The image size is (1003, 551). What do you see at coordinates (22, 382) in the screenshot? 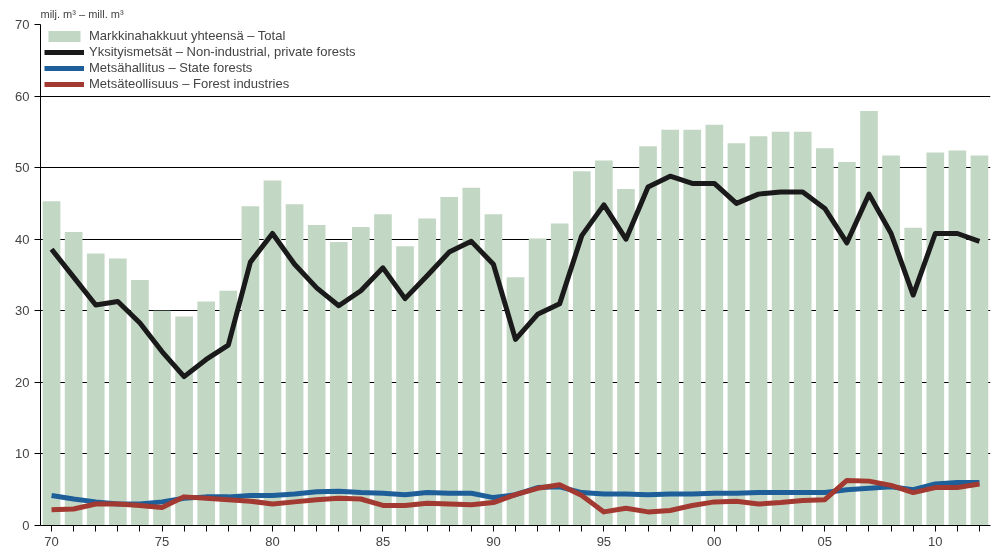
I see `y-tick-label: 20` at bounding box center [22, 382].